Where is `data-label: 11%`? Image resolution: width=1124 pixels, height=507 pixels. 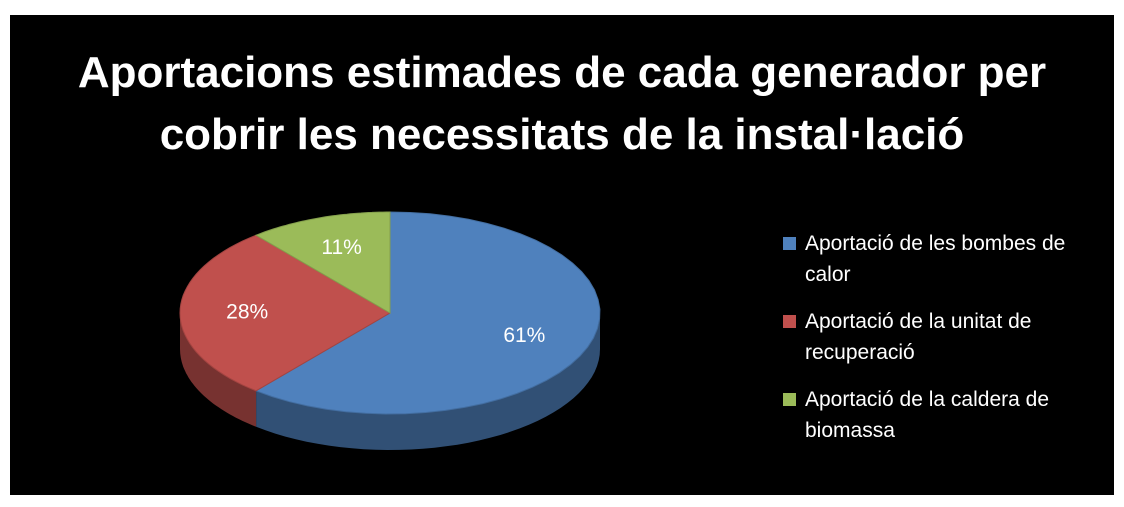
data-label: 11% is located at coordinates (341, 247).